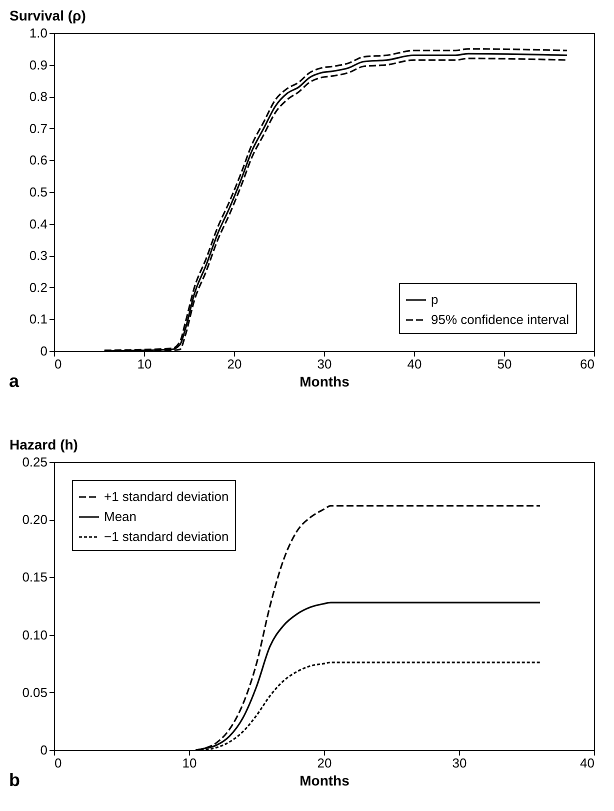 The width and height of the screenshot is (614, 811). Describe the element at coordinates (14, 780) in the screenshot. I see `text: b` at that location.